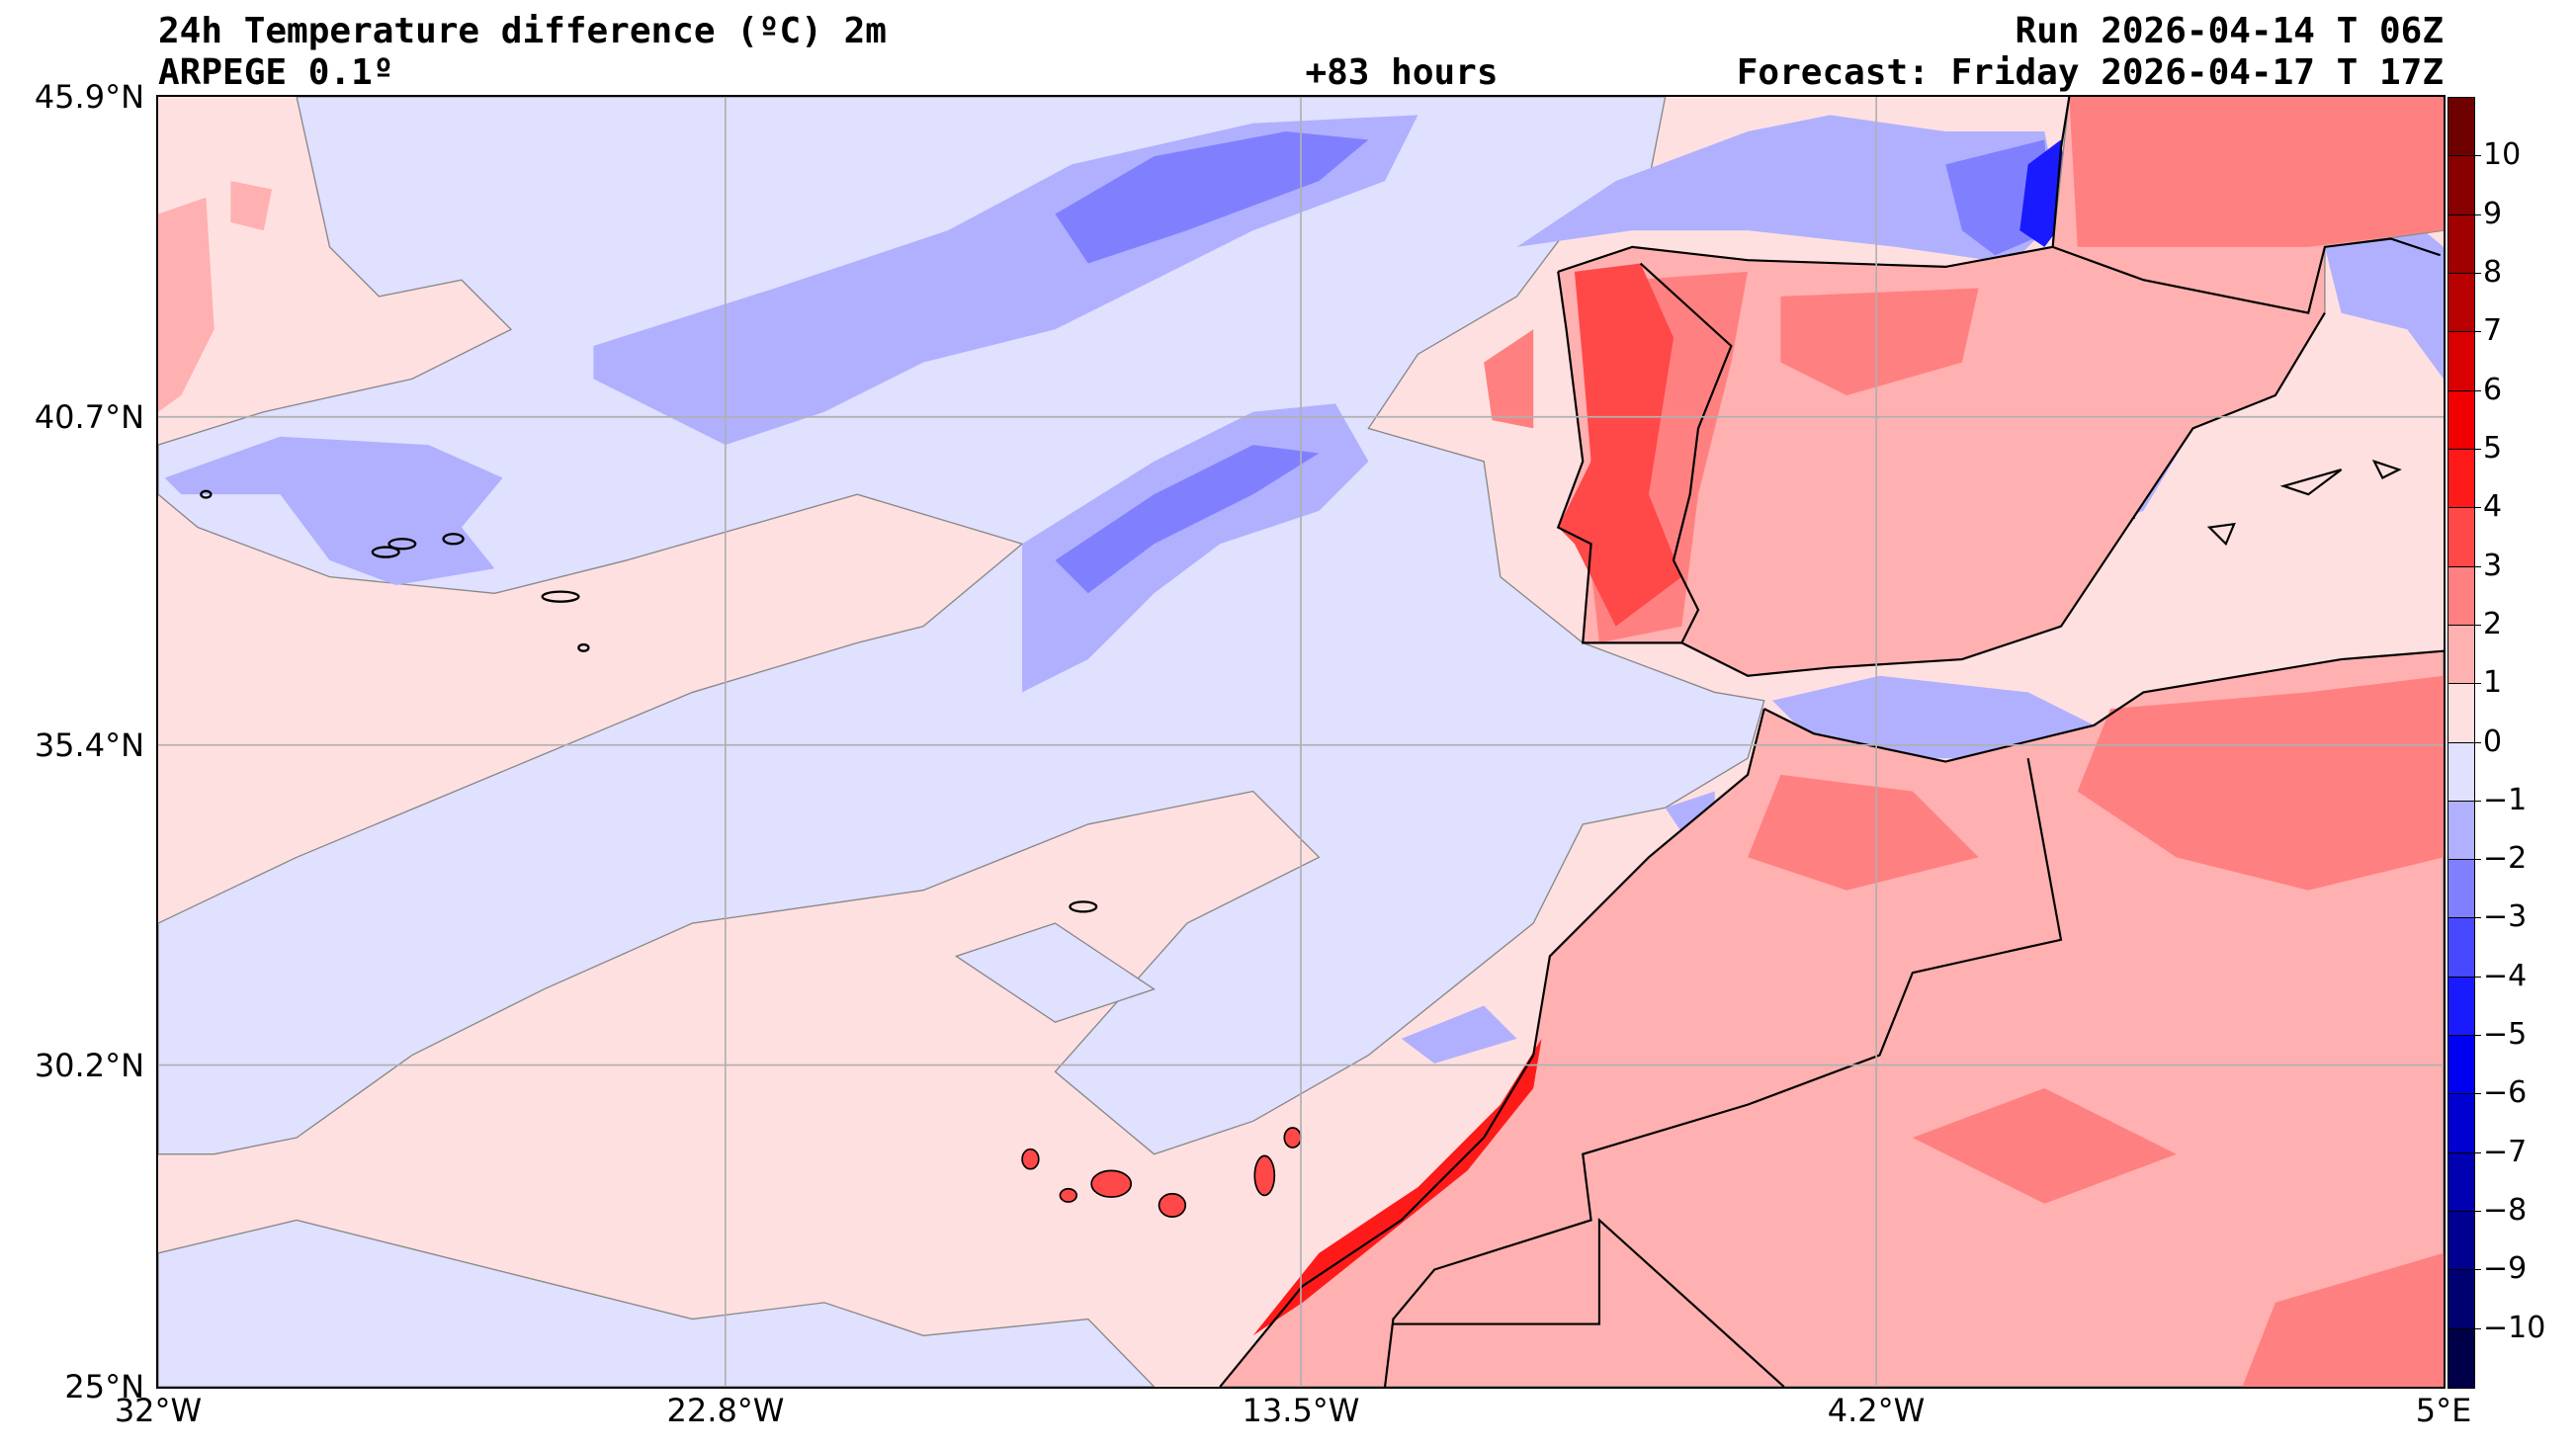 The height and width of the screenshot is (1448, 2576). What do you see at coordinates (657, 1154) in the screenshot?
I see `field-negative-0-1-south` at bounding box center [657, 1154].